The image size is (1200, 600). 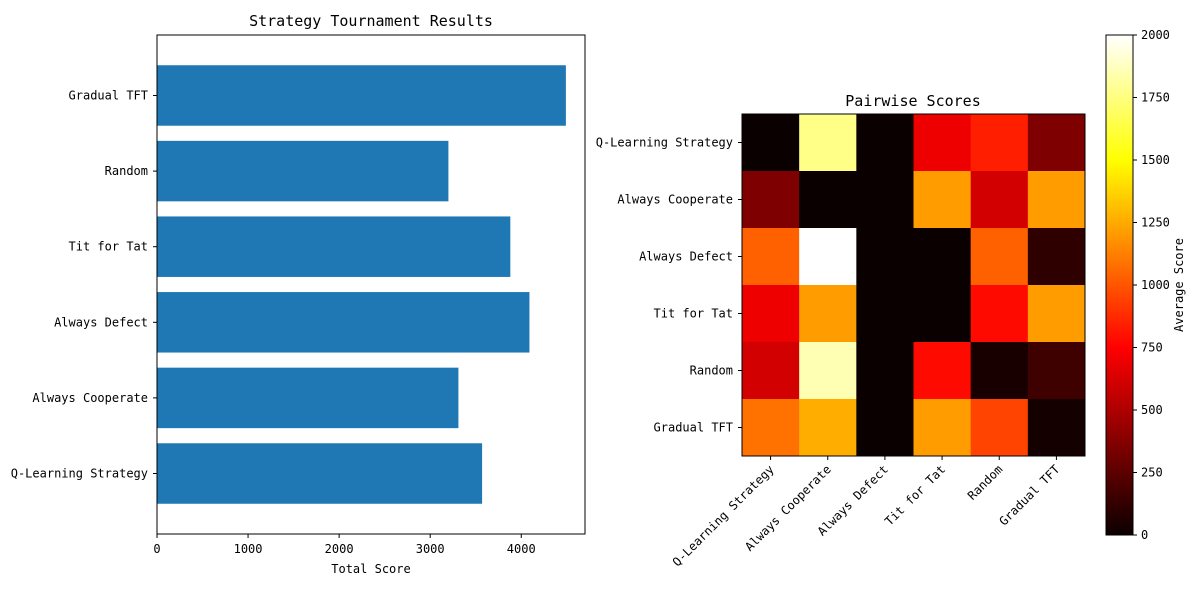 I want to click on x-tick-label: 1000, so click(x=248, y=549).